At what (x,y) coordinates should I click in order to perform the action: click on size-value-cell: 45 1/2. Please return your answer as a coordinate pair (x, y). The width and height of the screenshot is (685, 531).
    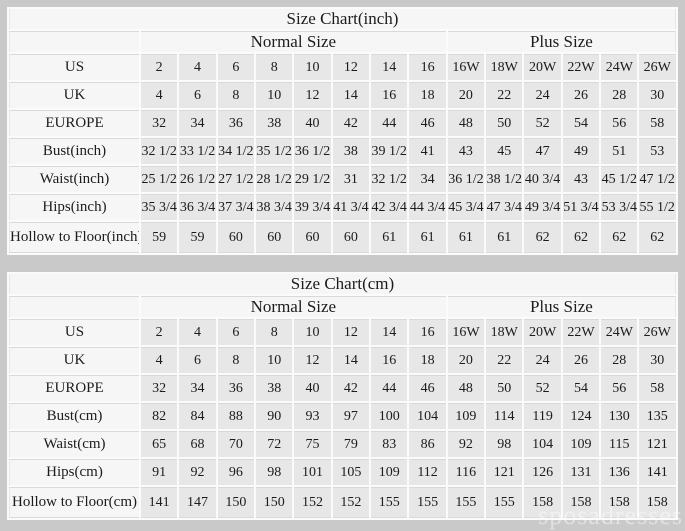
    Looking at the image, I should click on (619, 179).